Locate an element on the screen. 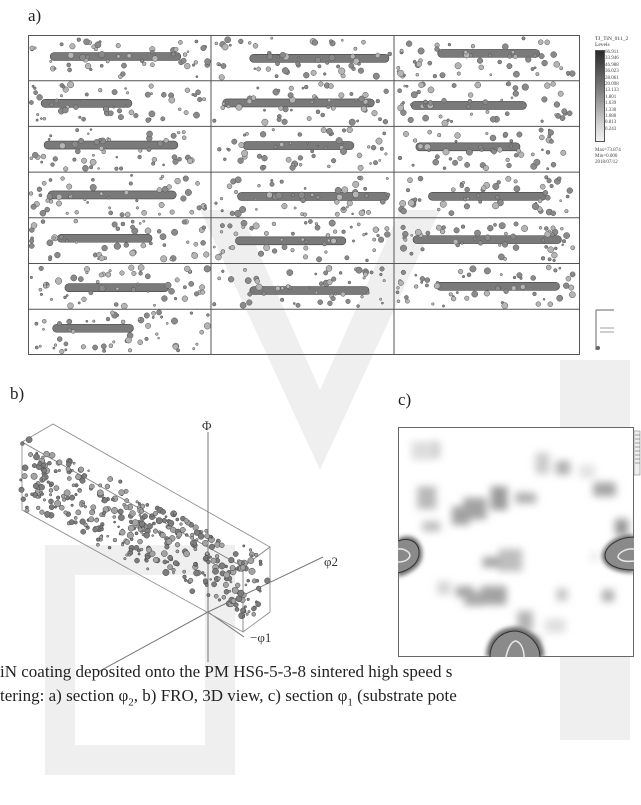 The width and height of the screenshot is (641, 805). contour-band is located at coordinates (291, 241).